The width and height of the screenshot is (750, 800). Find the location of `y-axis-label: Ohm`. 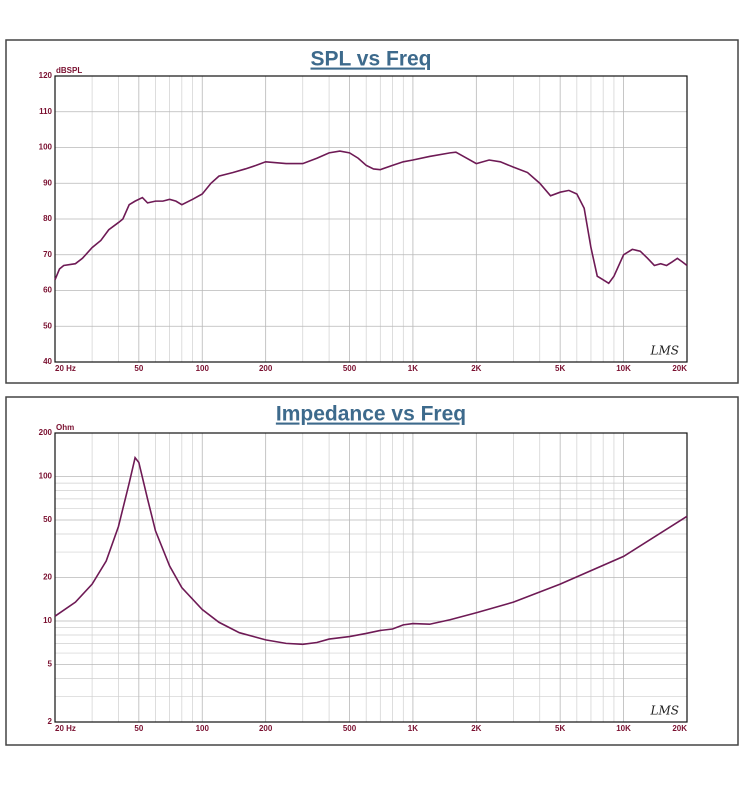

y-axis-label: Ohm is located at coordinates (65, 427).